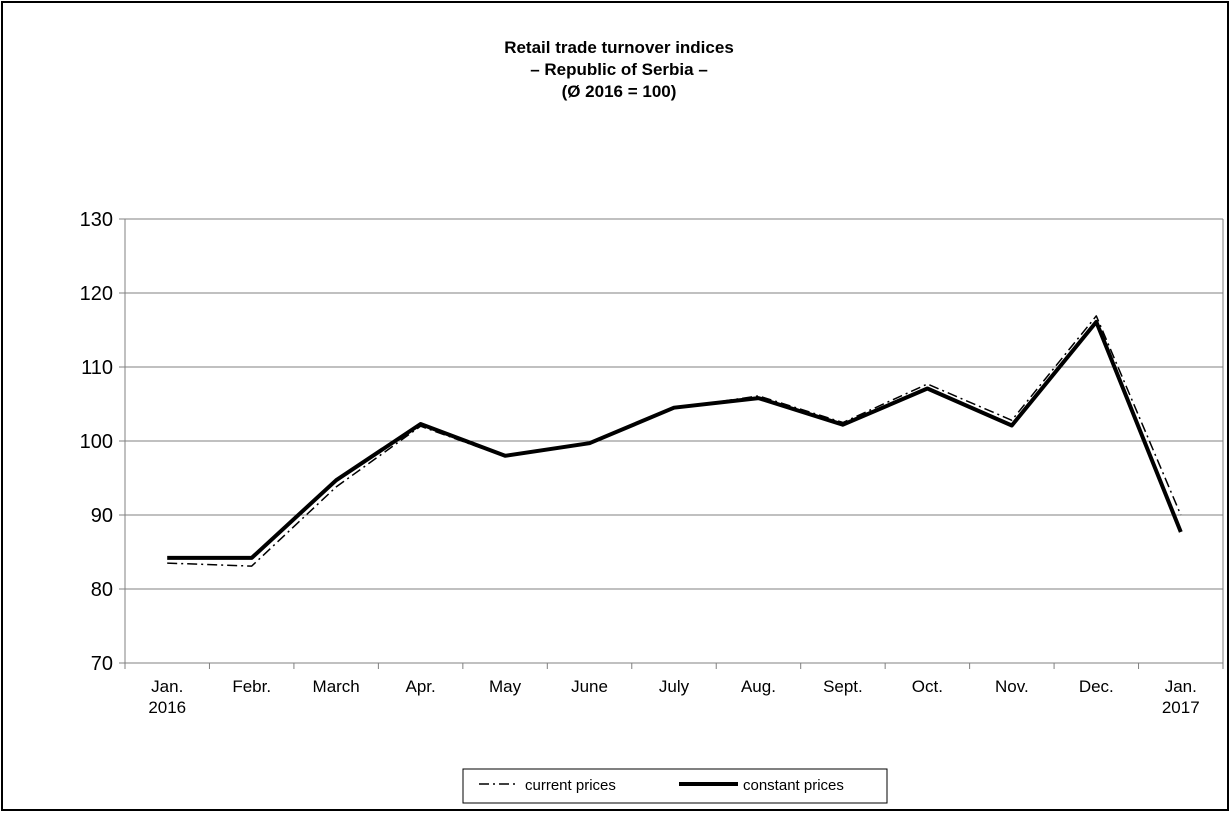  What do you see at coordinates (420, 686) in the screenshot?
I see `x-tick-label: Apr.` at bounding box center [420, 686].